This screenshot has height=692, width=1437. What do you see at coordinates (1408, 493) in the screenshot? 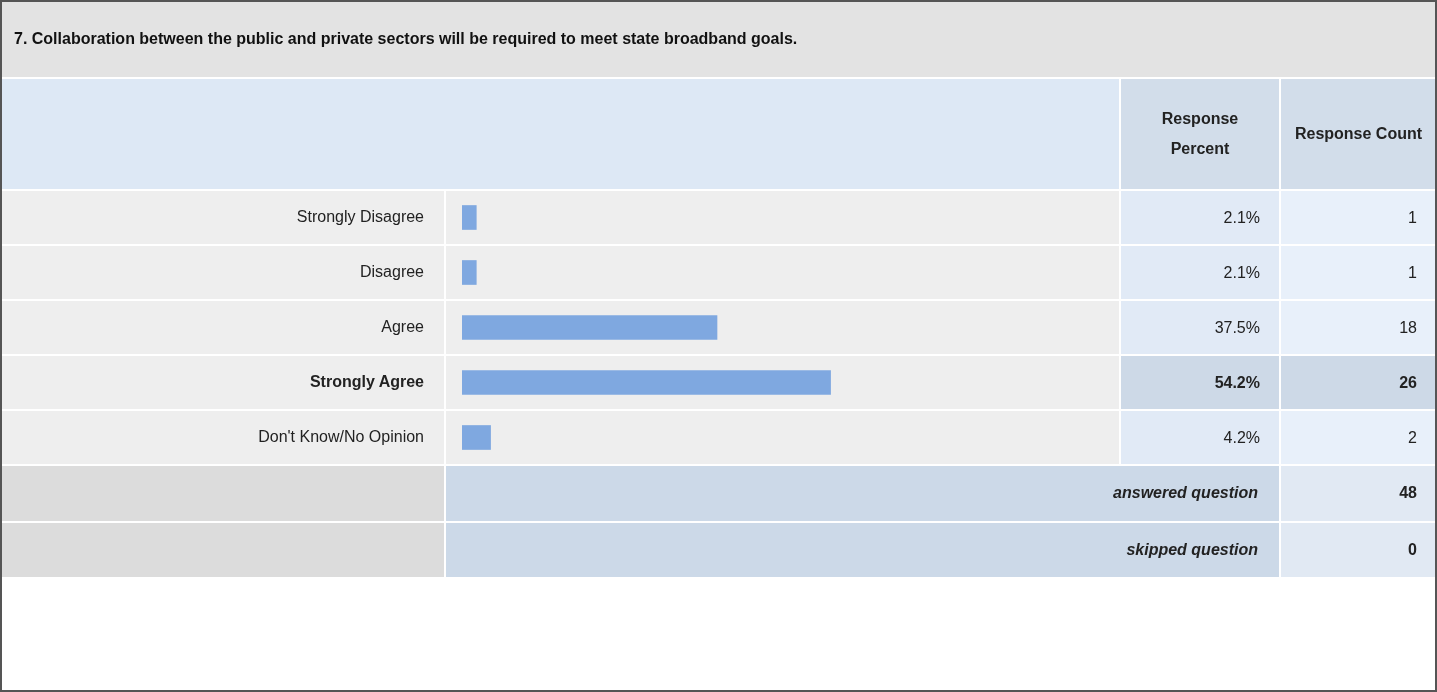
I see `text: 48` at bounding box center [1408, 493].